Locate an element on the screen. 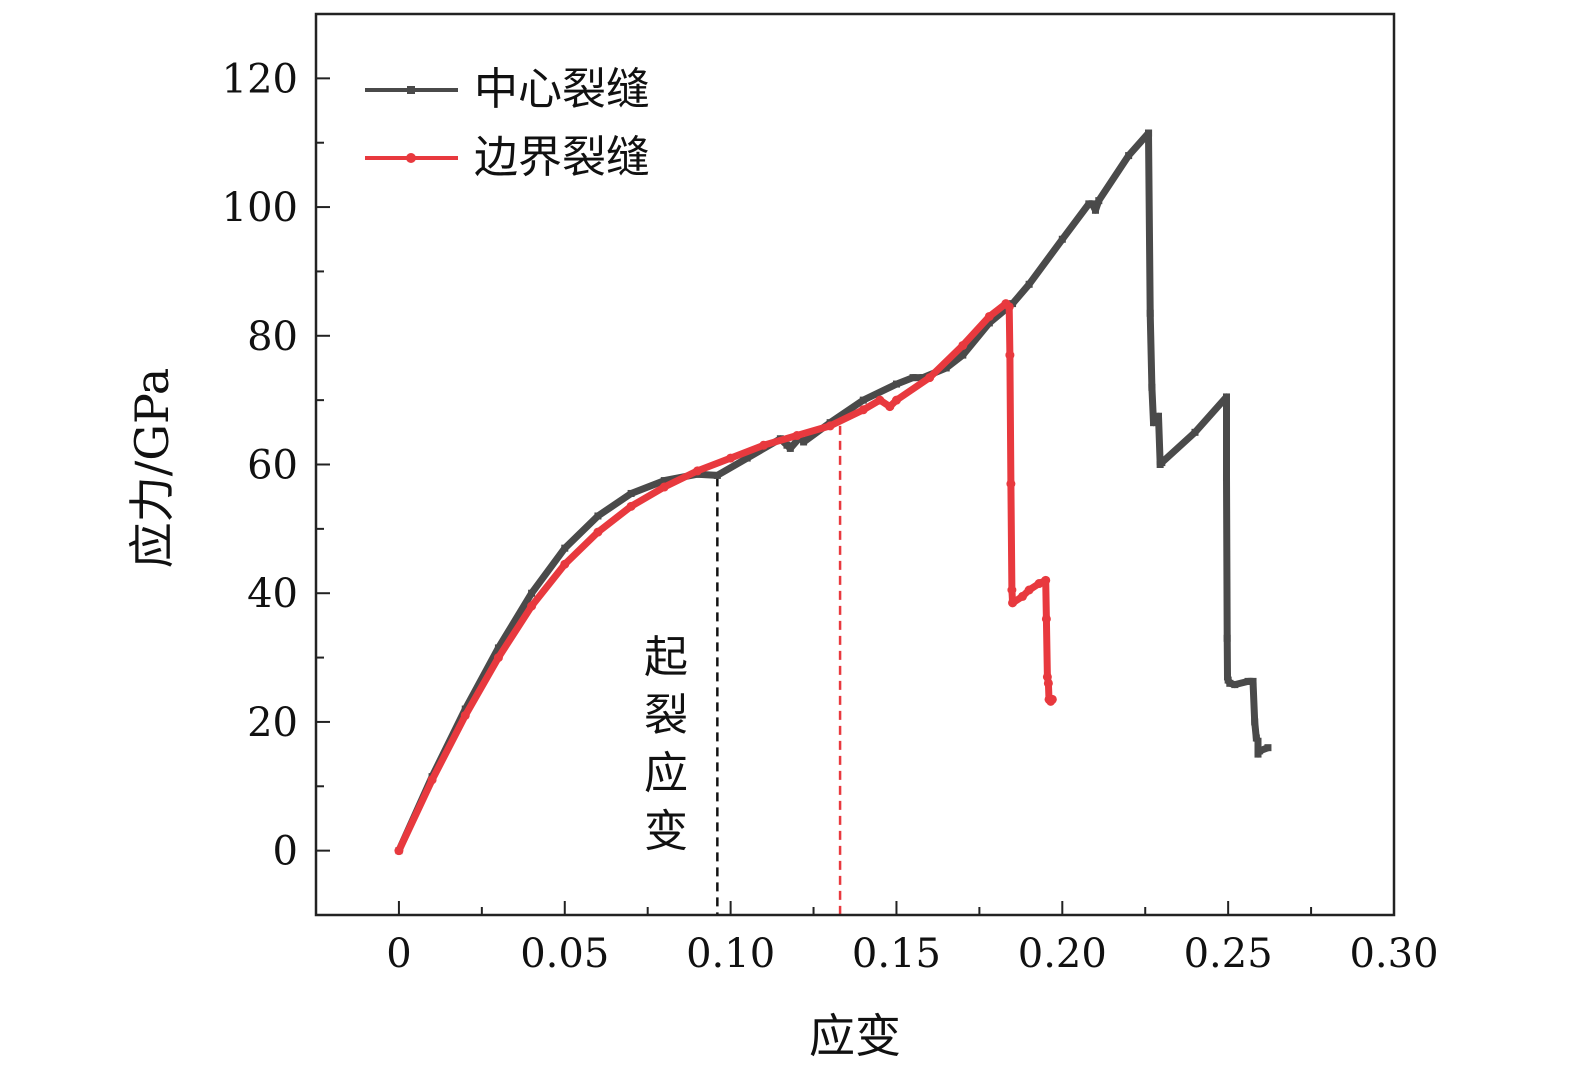 This screenshot has height=1083, width=1575. y-axis-title: 应力/GPa is located at coordinates (152, 468).